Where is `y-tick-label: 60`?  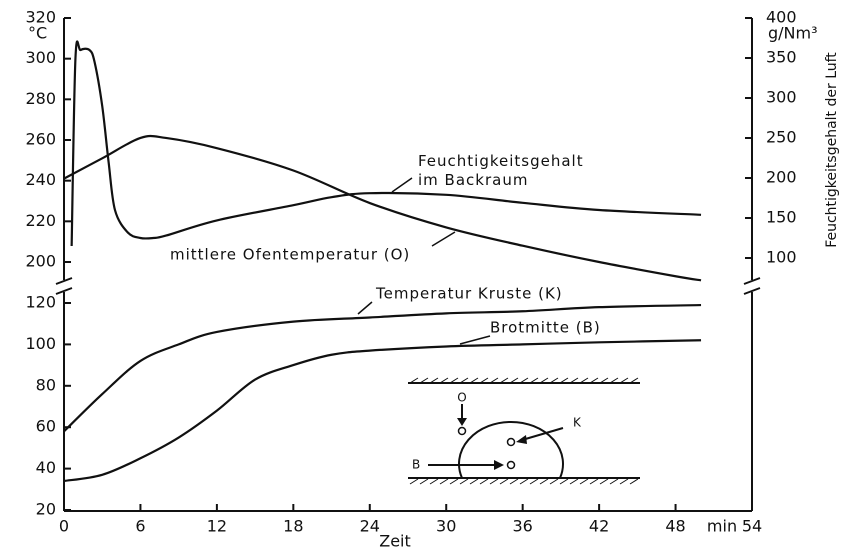
y-tick-label: 60 is located at coordinates (46, 426).